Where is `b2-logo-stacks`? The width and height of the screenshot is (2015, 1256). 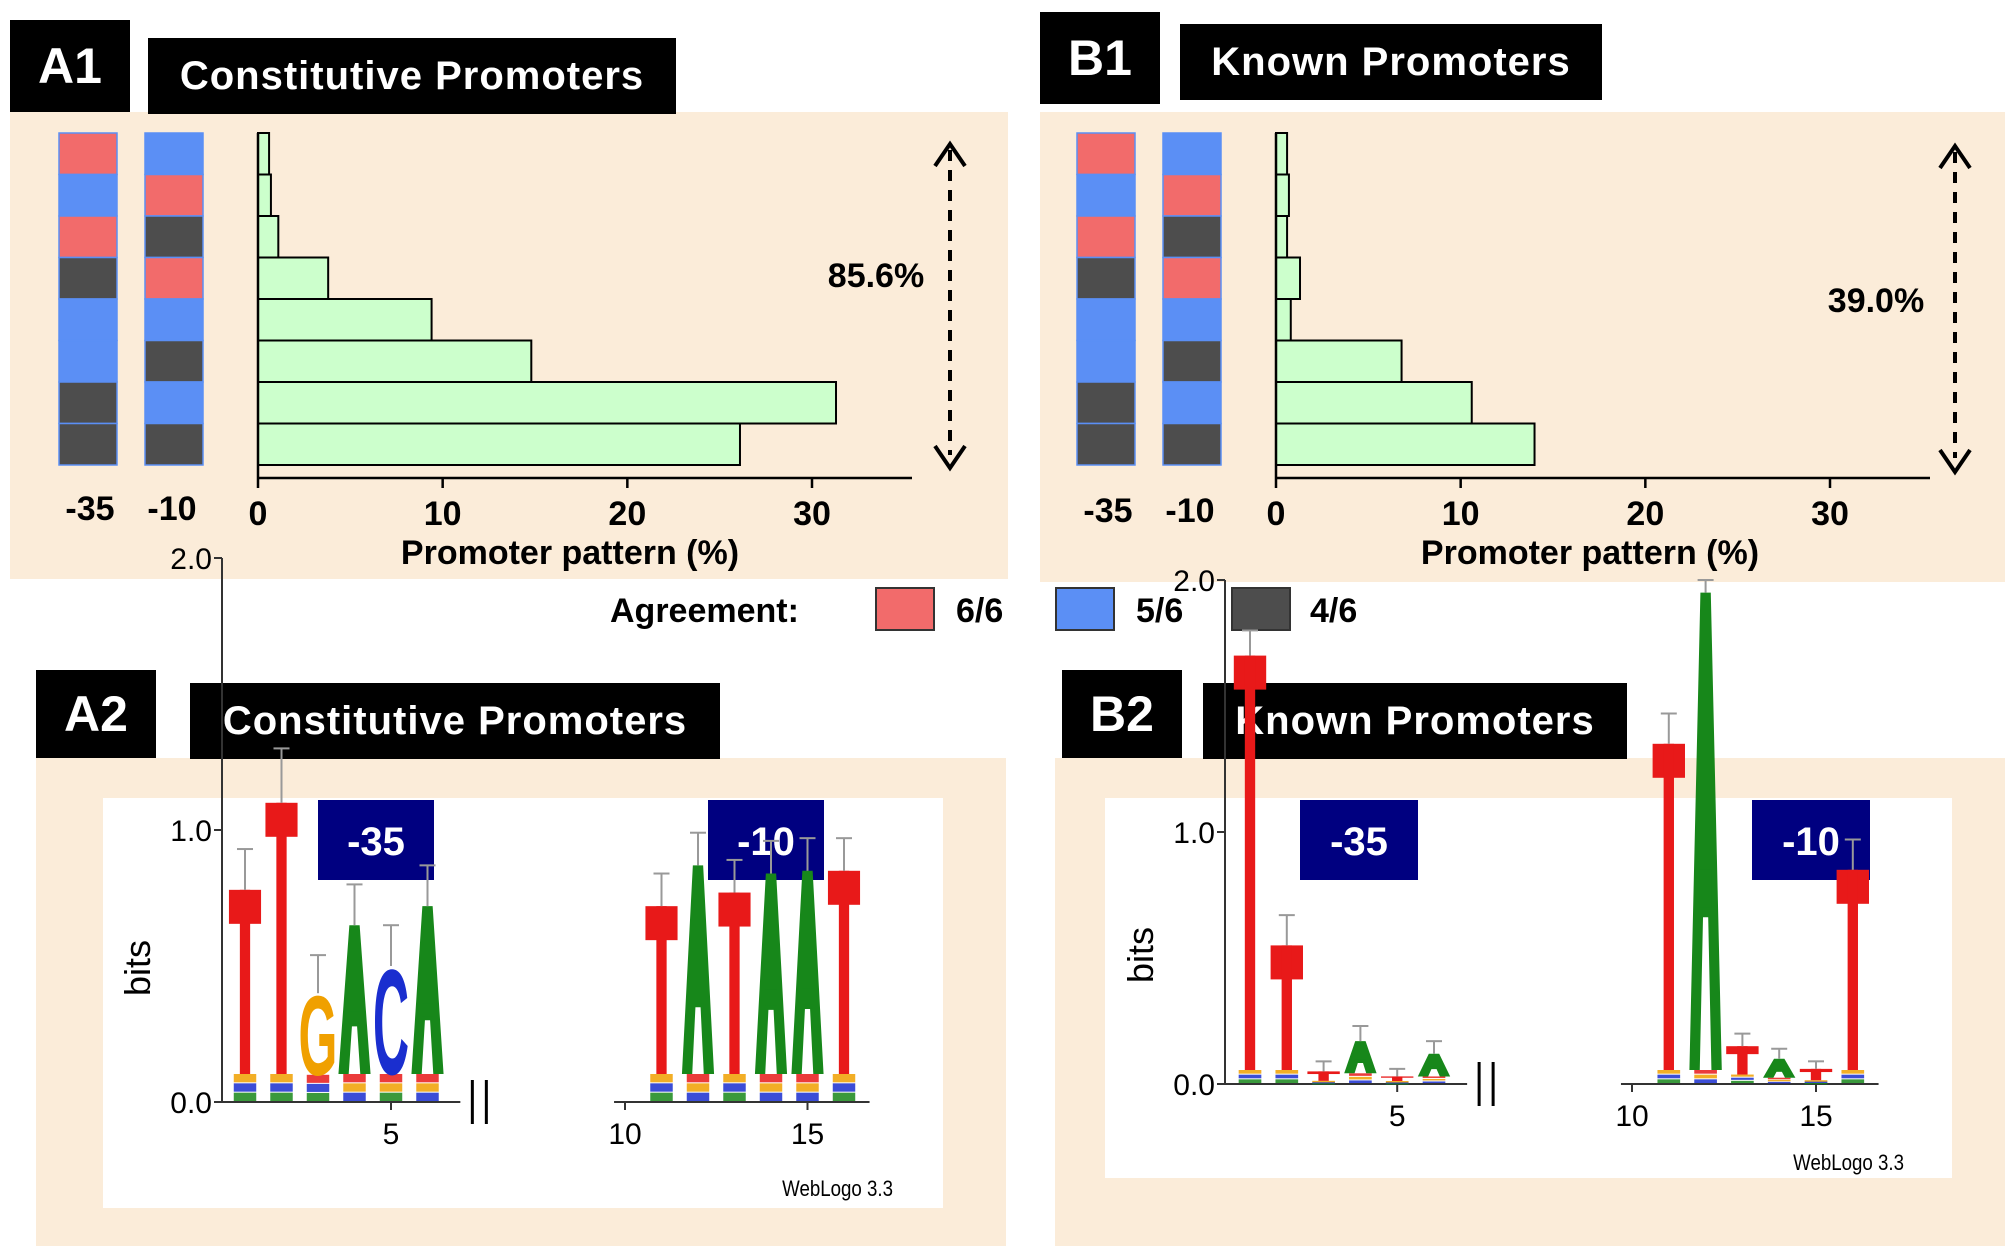 b2-logo-stacks is located at coordinates (1551, 832).